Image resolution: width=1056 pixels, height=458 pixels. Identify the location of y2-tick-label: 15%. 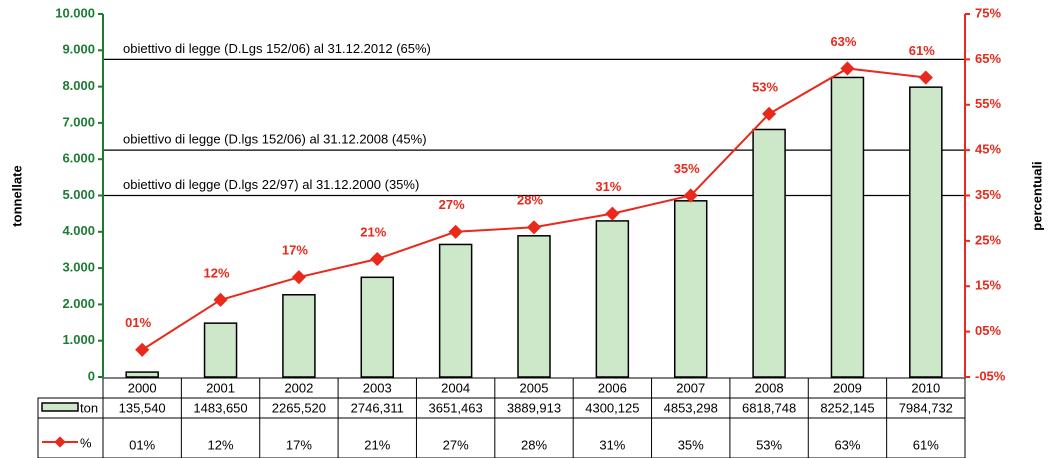
(988, 285).